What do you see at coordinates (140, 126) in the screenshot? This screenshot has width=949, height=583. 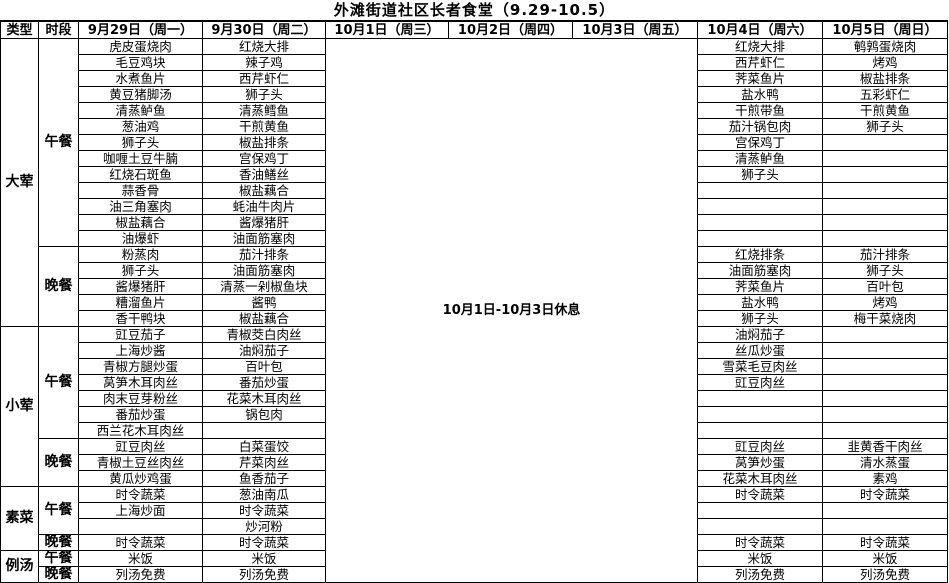 I see `dish-cell: 葱油鸡` at bounding box center [140, 126].